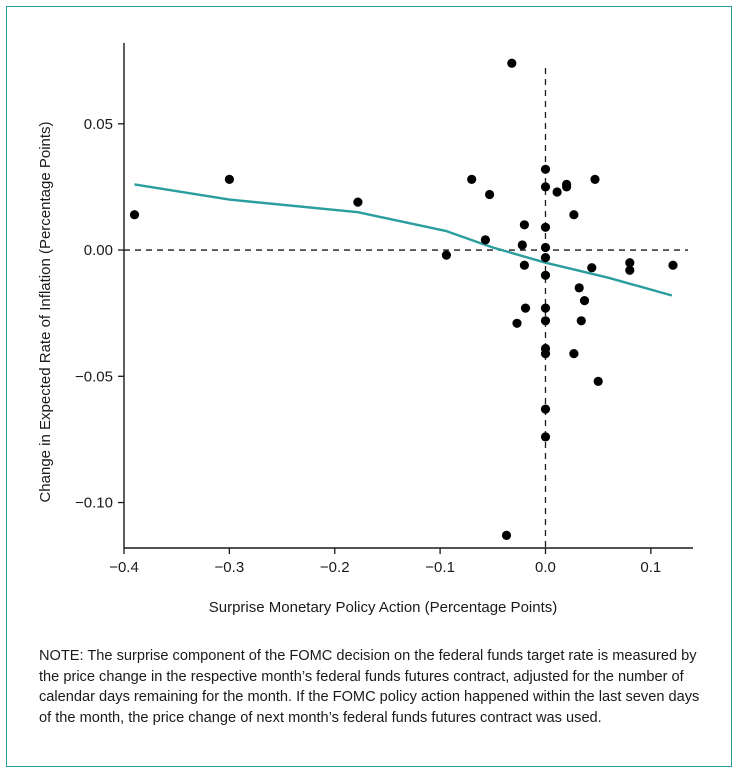 The width and height of the screenshot is (740, 775). I want to click on x-tick-label: −0.2, so click(335, 567).